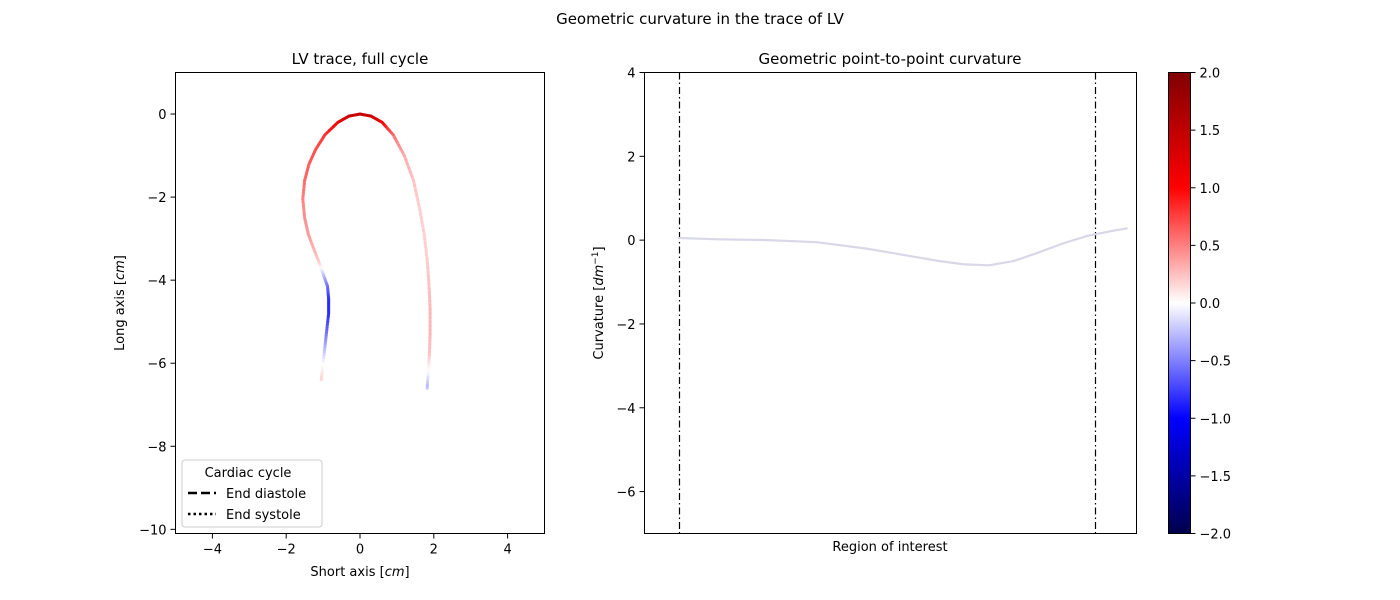  I want to click on trace-x-tick-label: −2, so click(286, 550).